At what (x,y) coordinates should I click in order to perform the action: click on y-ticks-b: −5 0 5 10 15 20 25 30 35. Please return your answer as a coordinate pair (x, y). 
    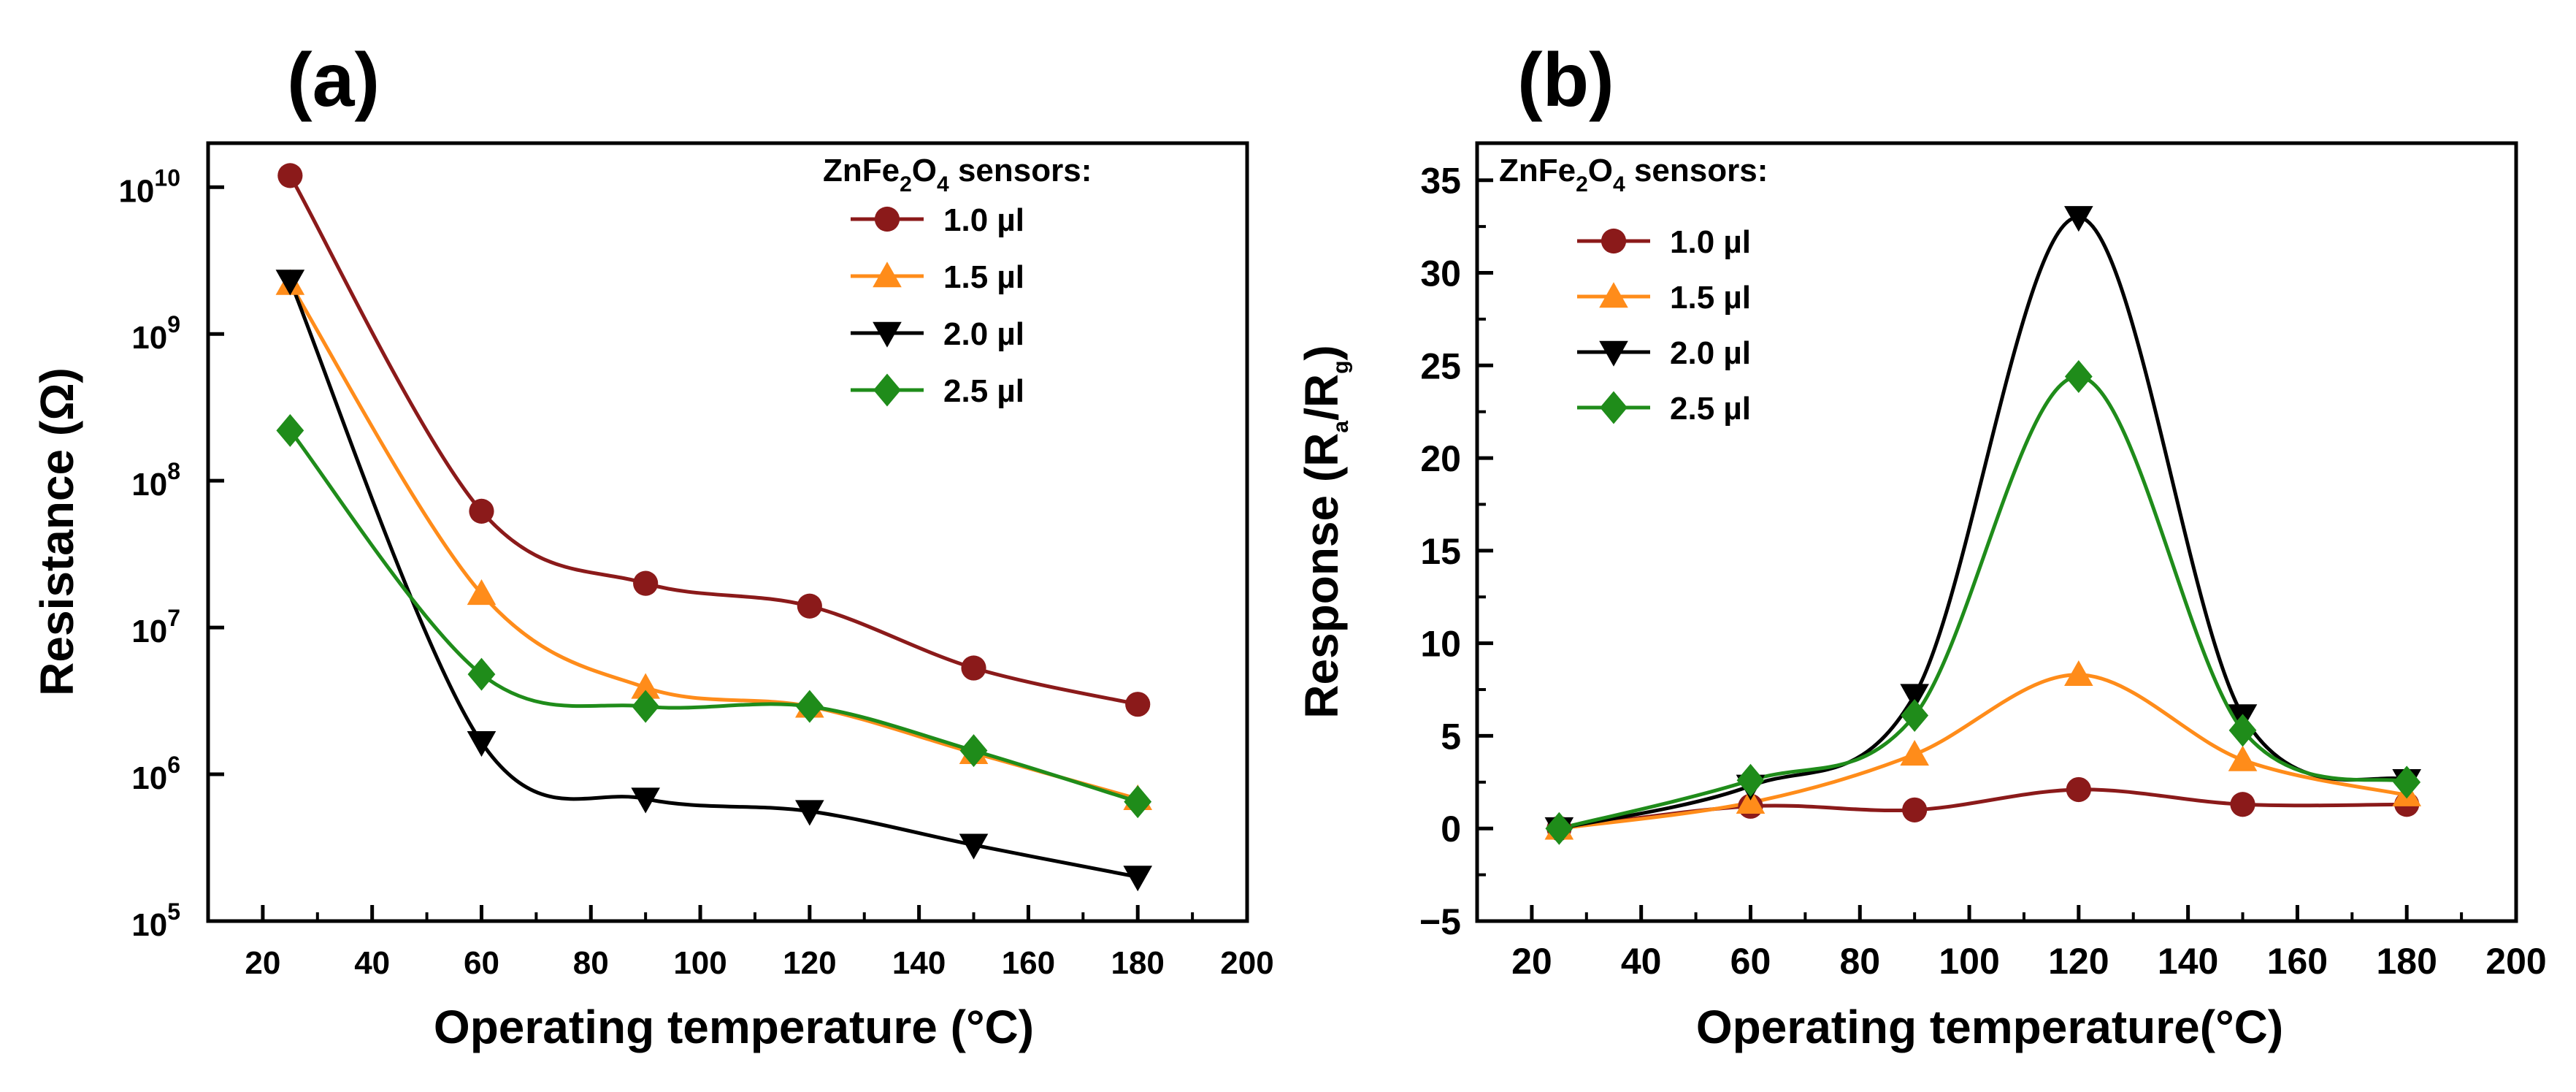
    Looking at the image, I should click on (1456, 551).